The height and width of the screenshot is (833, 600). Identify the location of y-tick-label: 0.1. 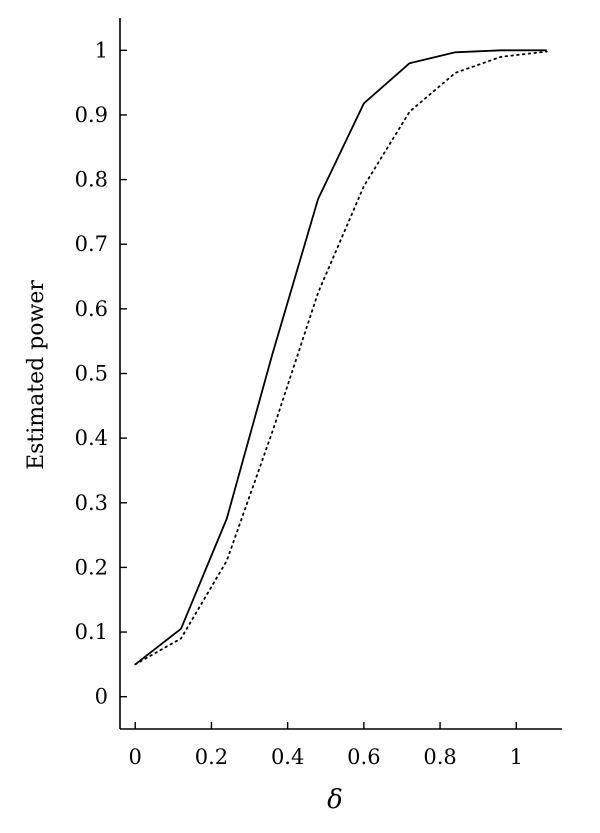
(91, 632).